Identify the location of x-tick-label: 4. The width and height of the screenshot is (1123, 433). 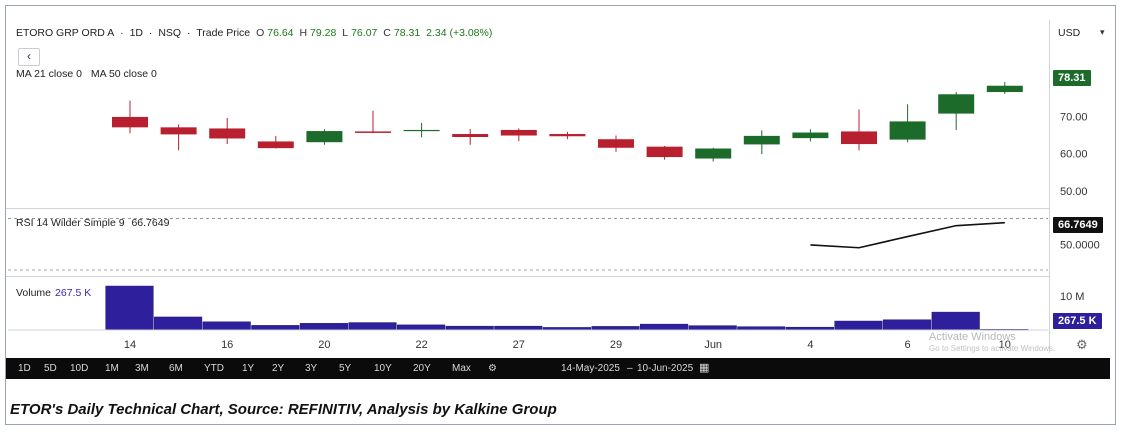
(810, 345).